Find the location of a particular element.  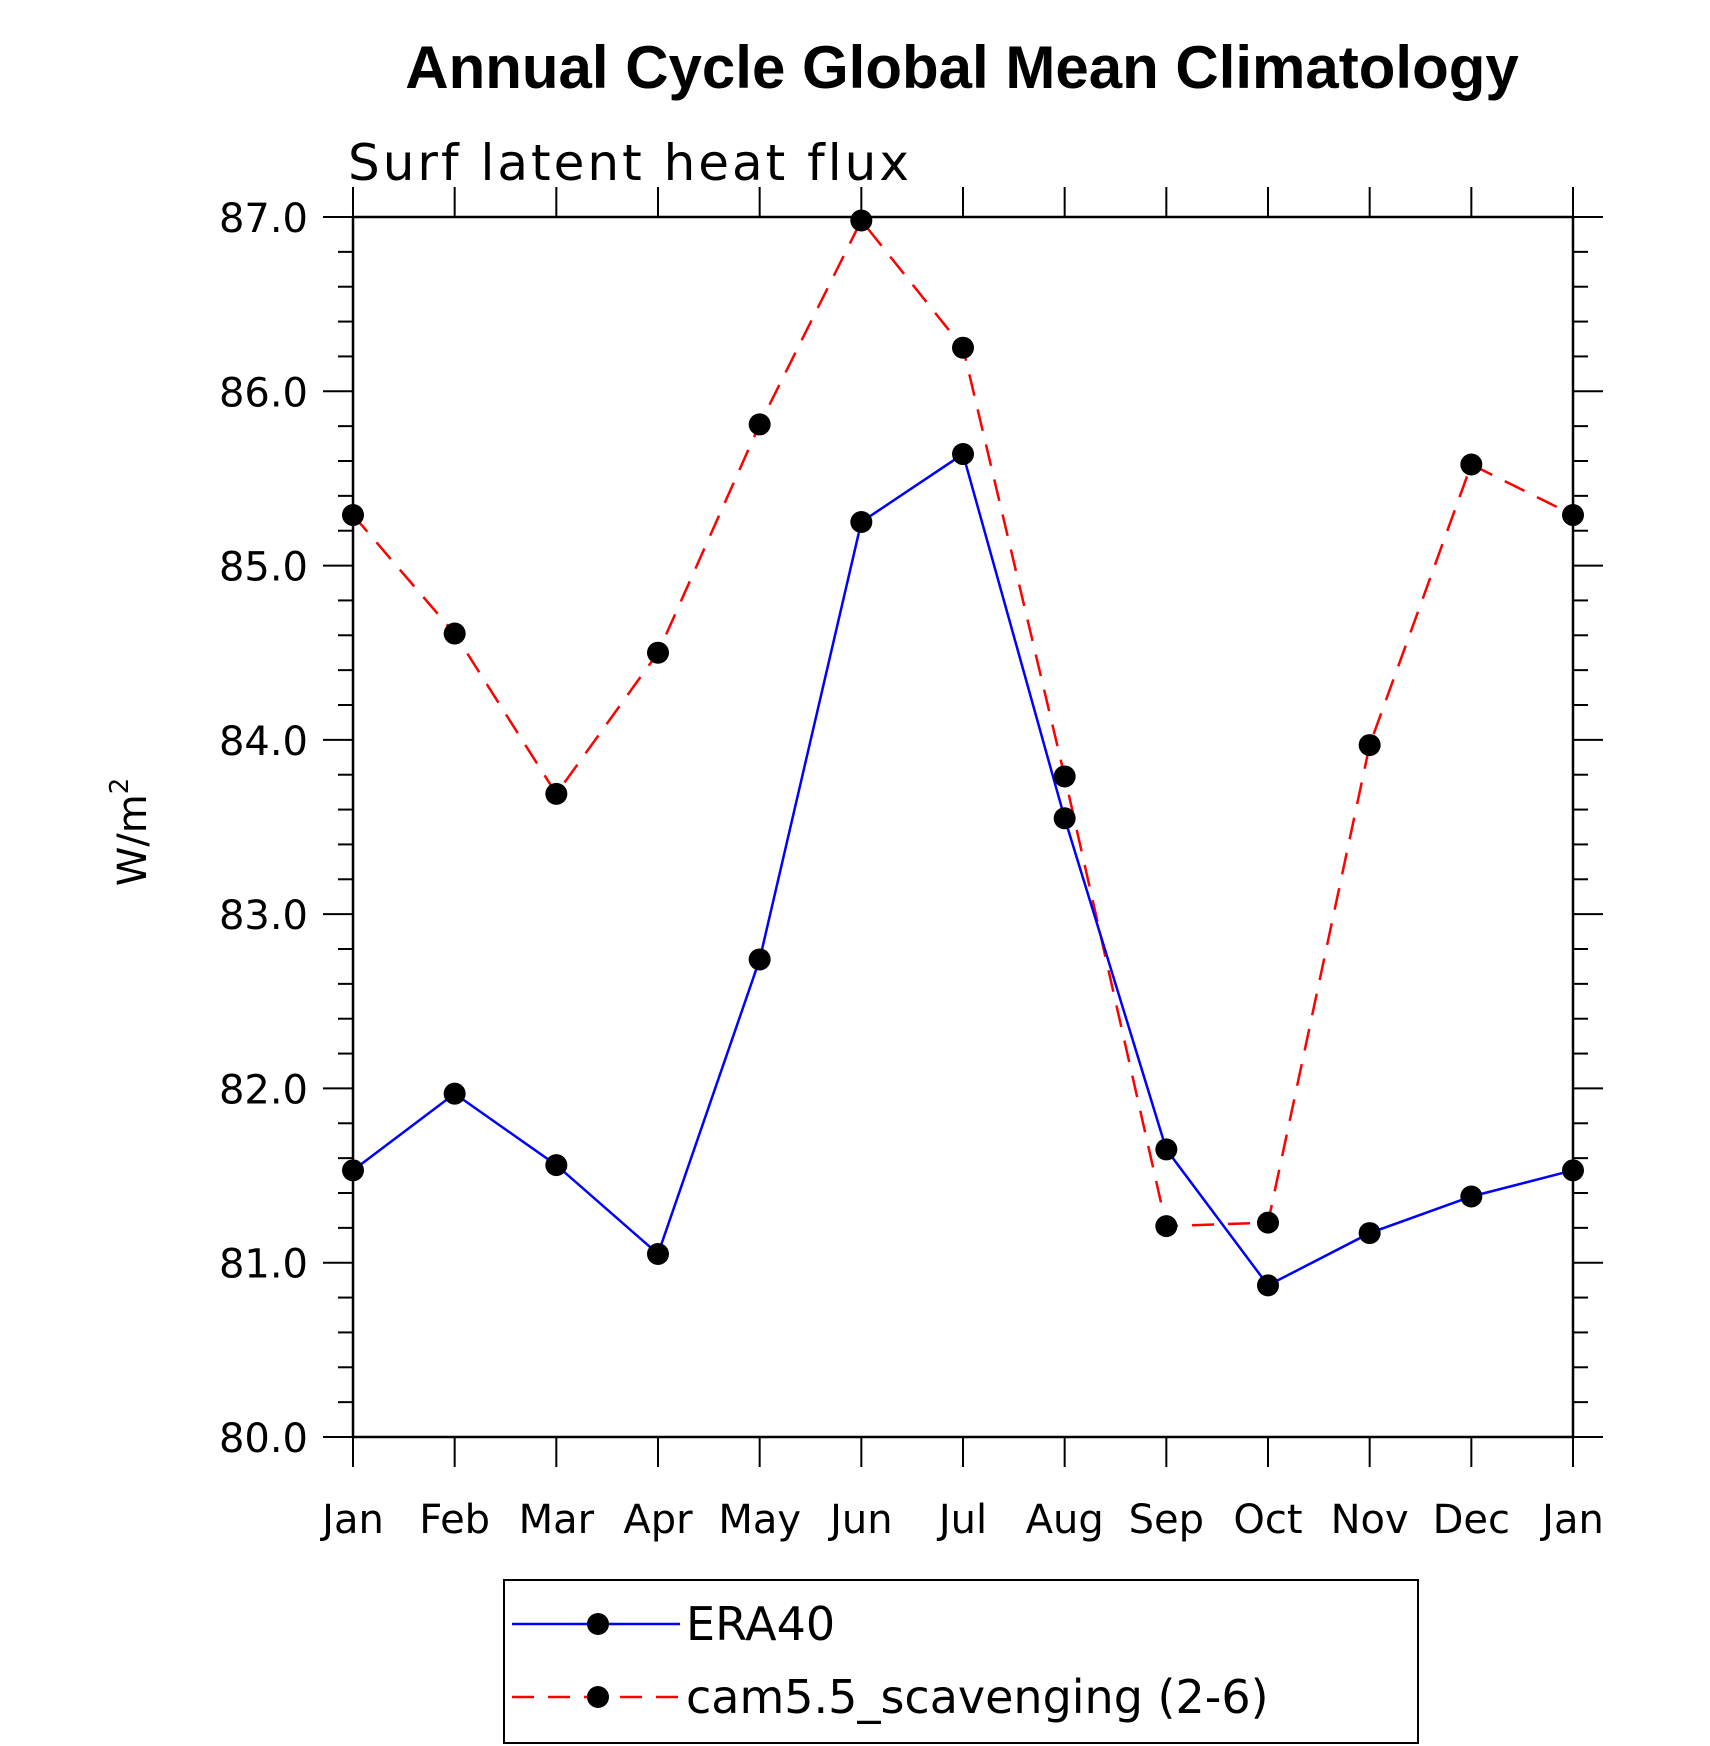

legend-marker-cam5-5-scavenging is located at coordinates (598, 1697).